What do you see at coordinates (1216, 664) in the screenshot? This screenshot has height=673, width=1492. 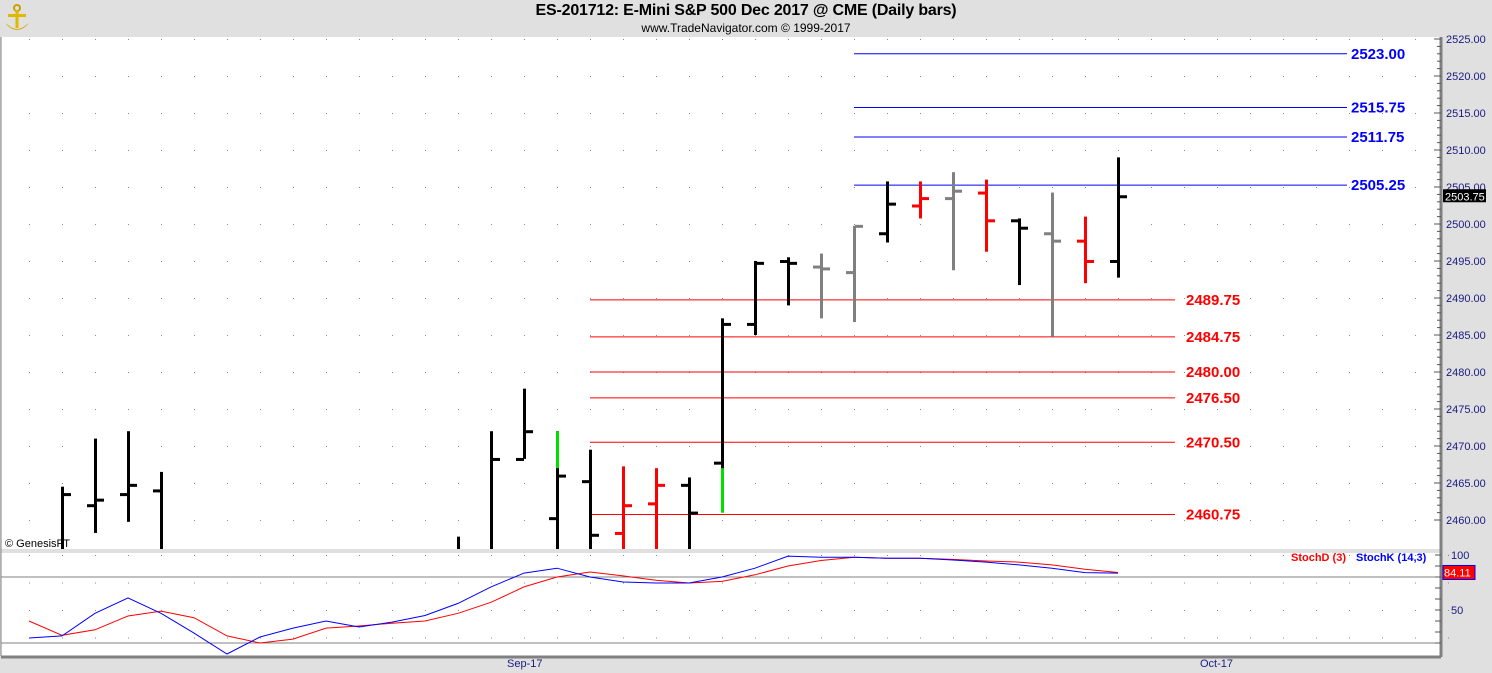 I see `date-label: Oct-17` at bounding box center [1216, 664].